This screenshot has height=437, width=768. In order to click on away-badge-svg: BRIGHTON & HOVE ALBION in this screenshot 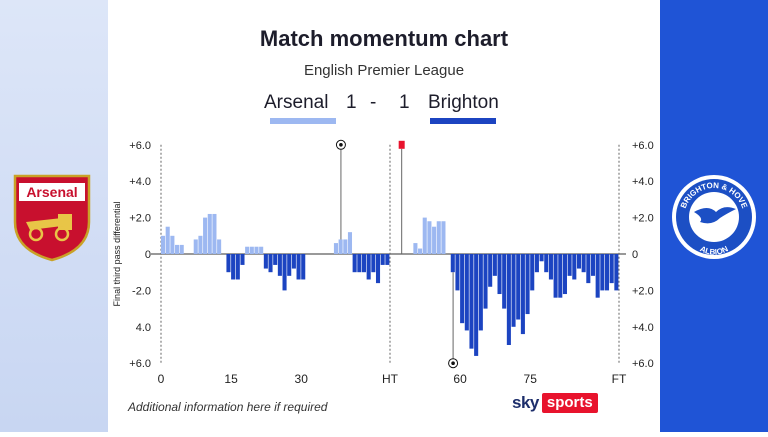, I will do `click(714, 217)`.